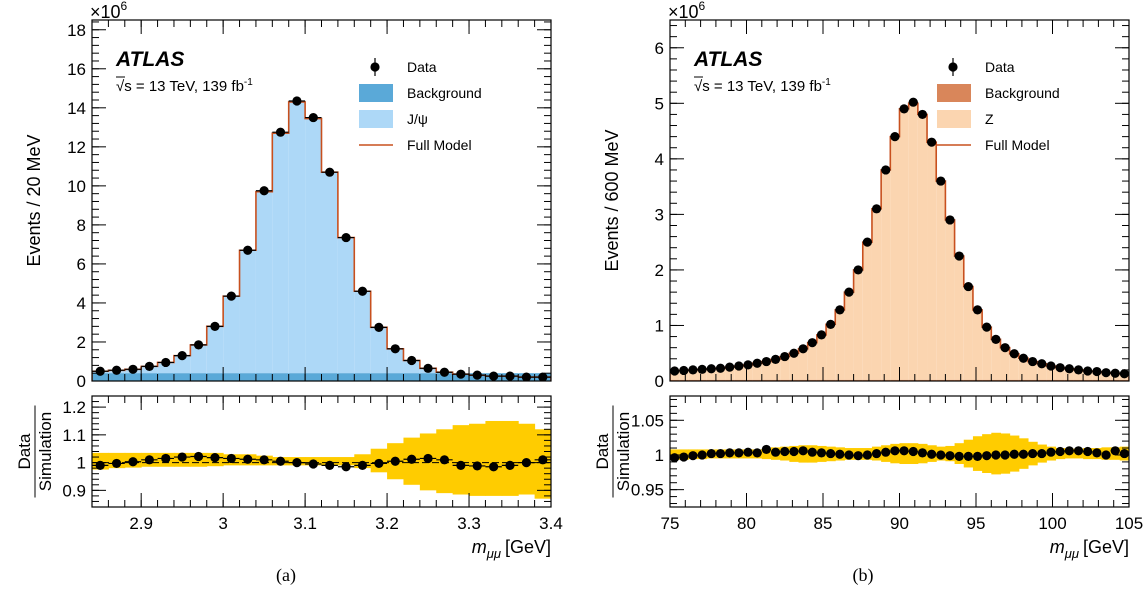 This screenshot has height=597, width=1148. What do you see at coordinates (659, 103) in the screenshot?
I see `y-tick-label: 5` at bounding box center [659, 103].